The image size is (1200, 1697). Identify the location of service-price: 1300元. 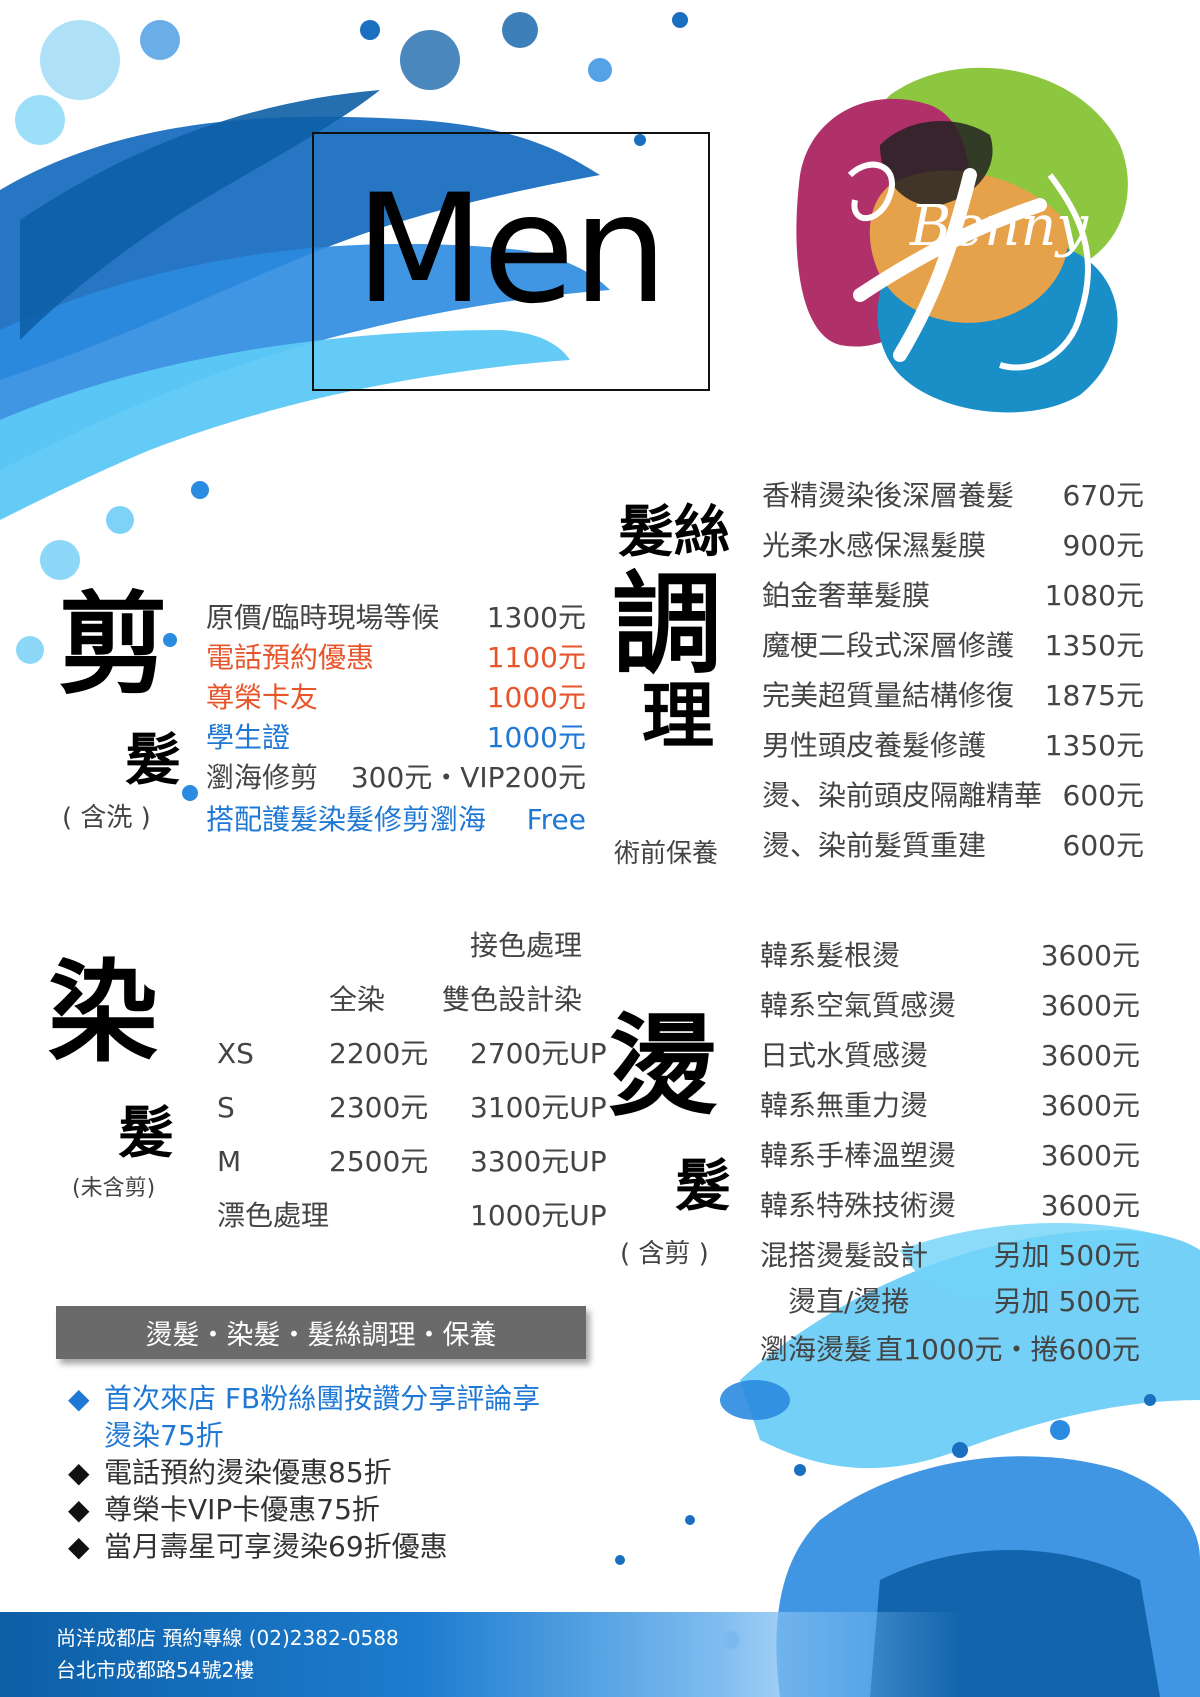
(536, 617).